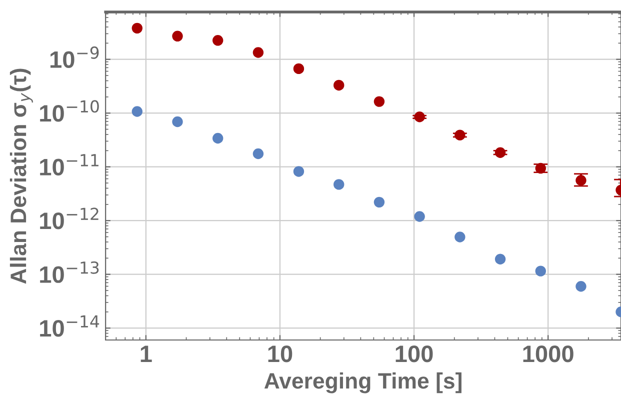  What do you see at coordinates (69, 272) in the screenshot?
I see `y-tick-label: 10$^{−13}$` at bounding box center [69, 272].